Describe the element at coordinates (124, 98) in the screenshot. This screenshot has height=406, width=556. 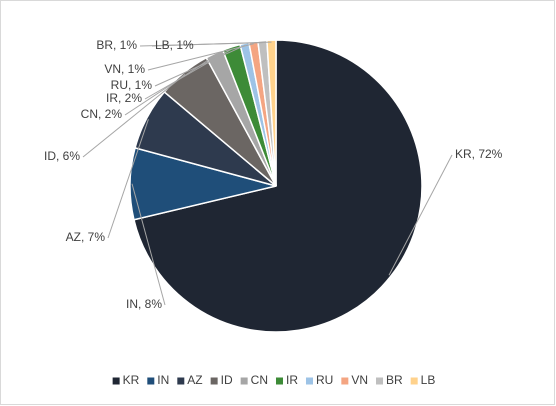
I see `data-label: IR, 2%` at that location.